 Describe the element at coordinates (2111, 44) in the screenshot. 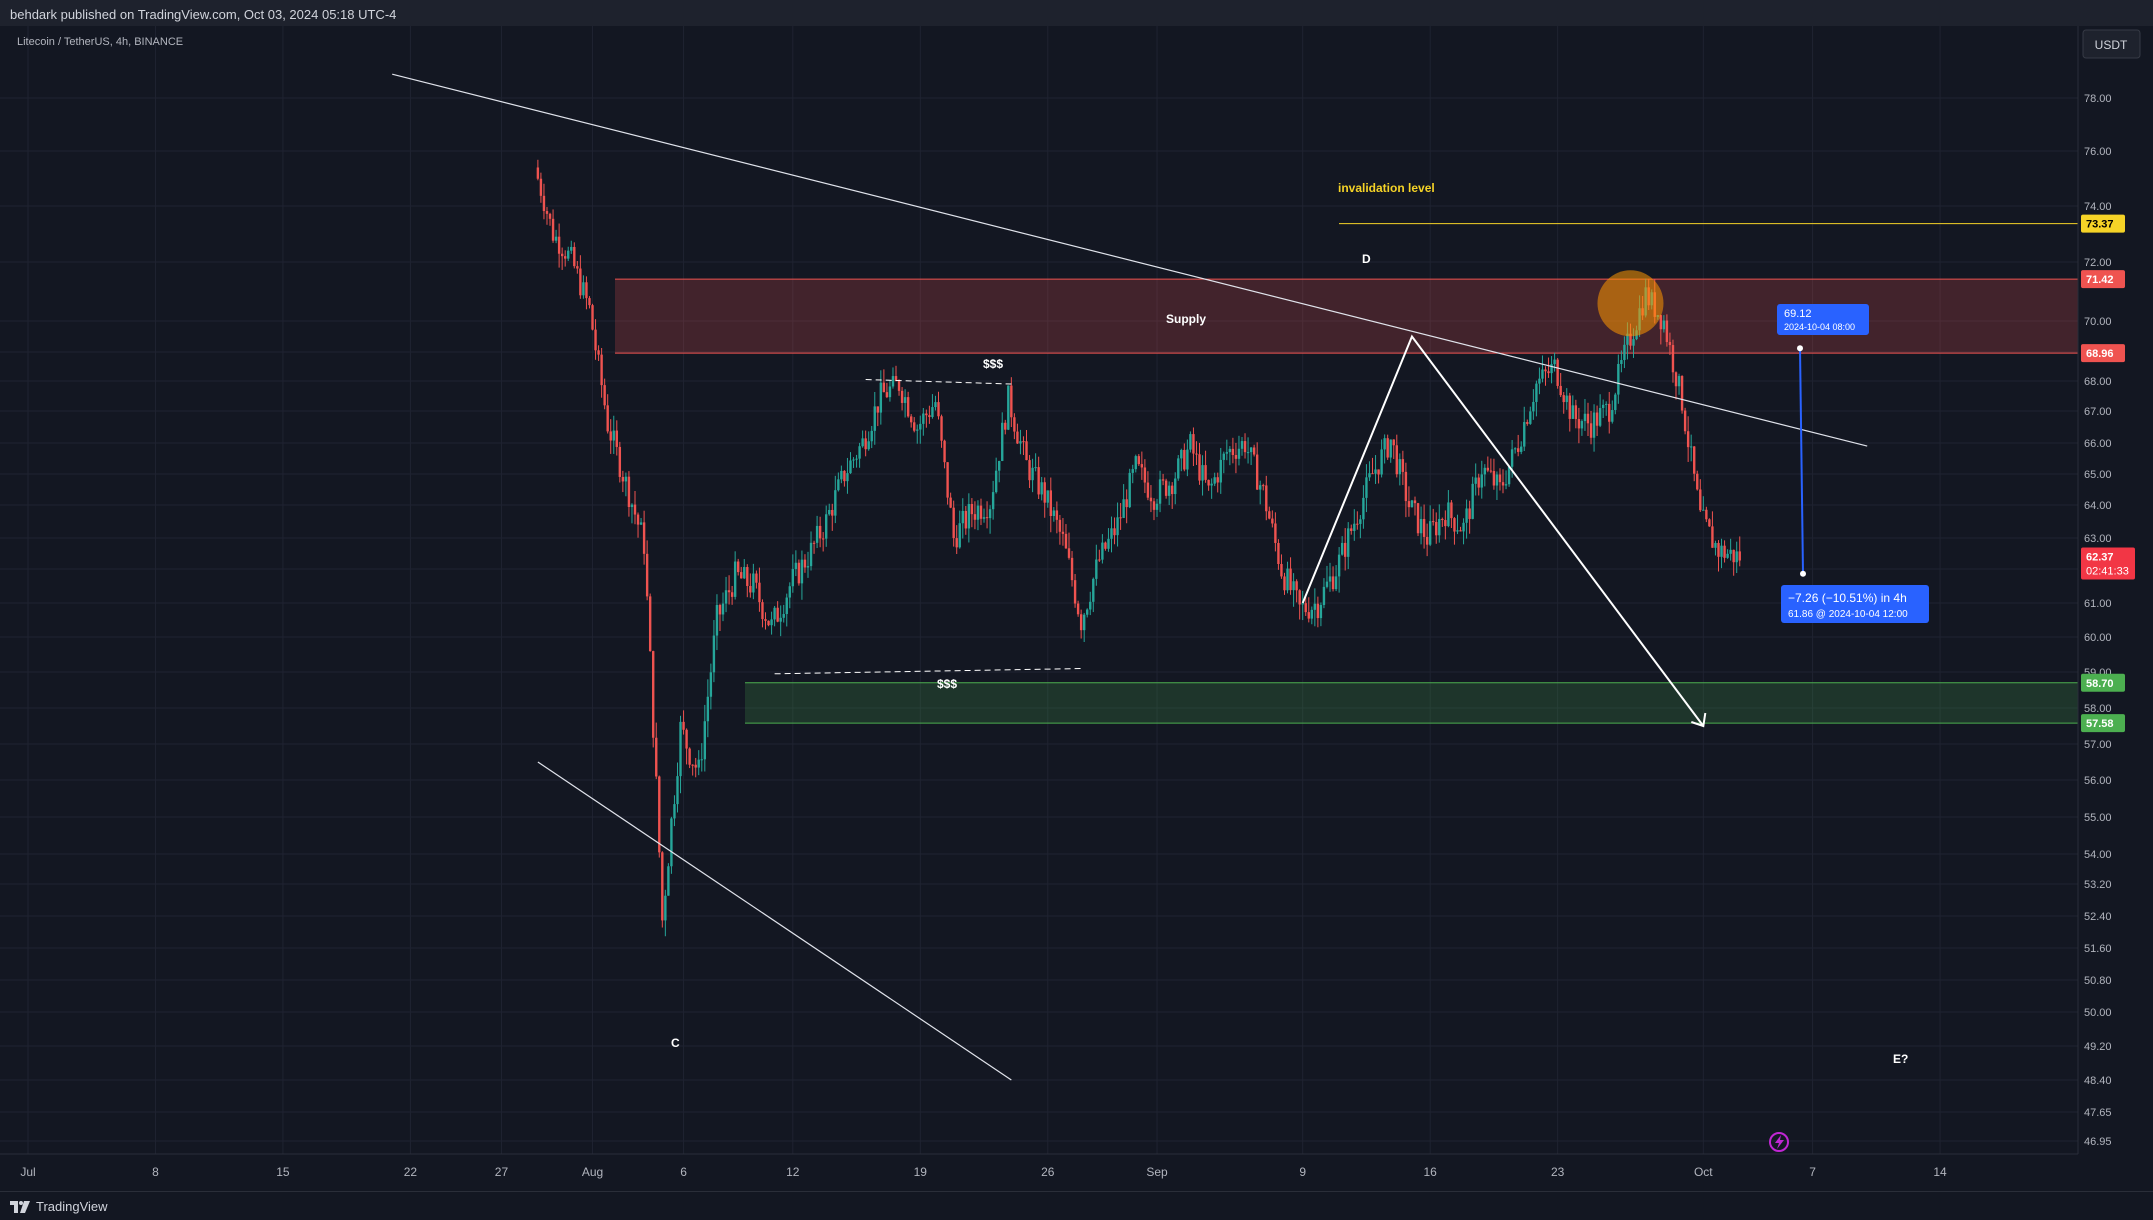

I see `currency-button` at that location.